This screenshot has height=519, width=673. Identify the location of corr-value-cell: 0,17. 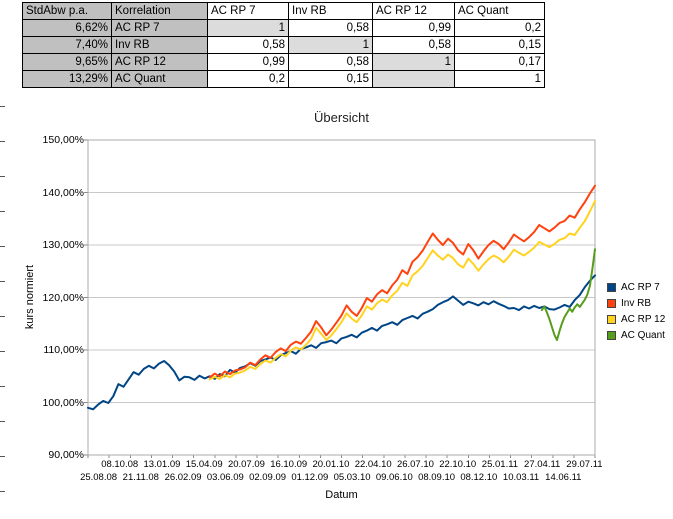
(499, 62).